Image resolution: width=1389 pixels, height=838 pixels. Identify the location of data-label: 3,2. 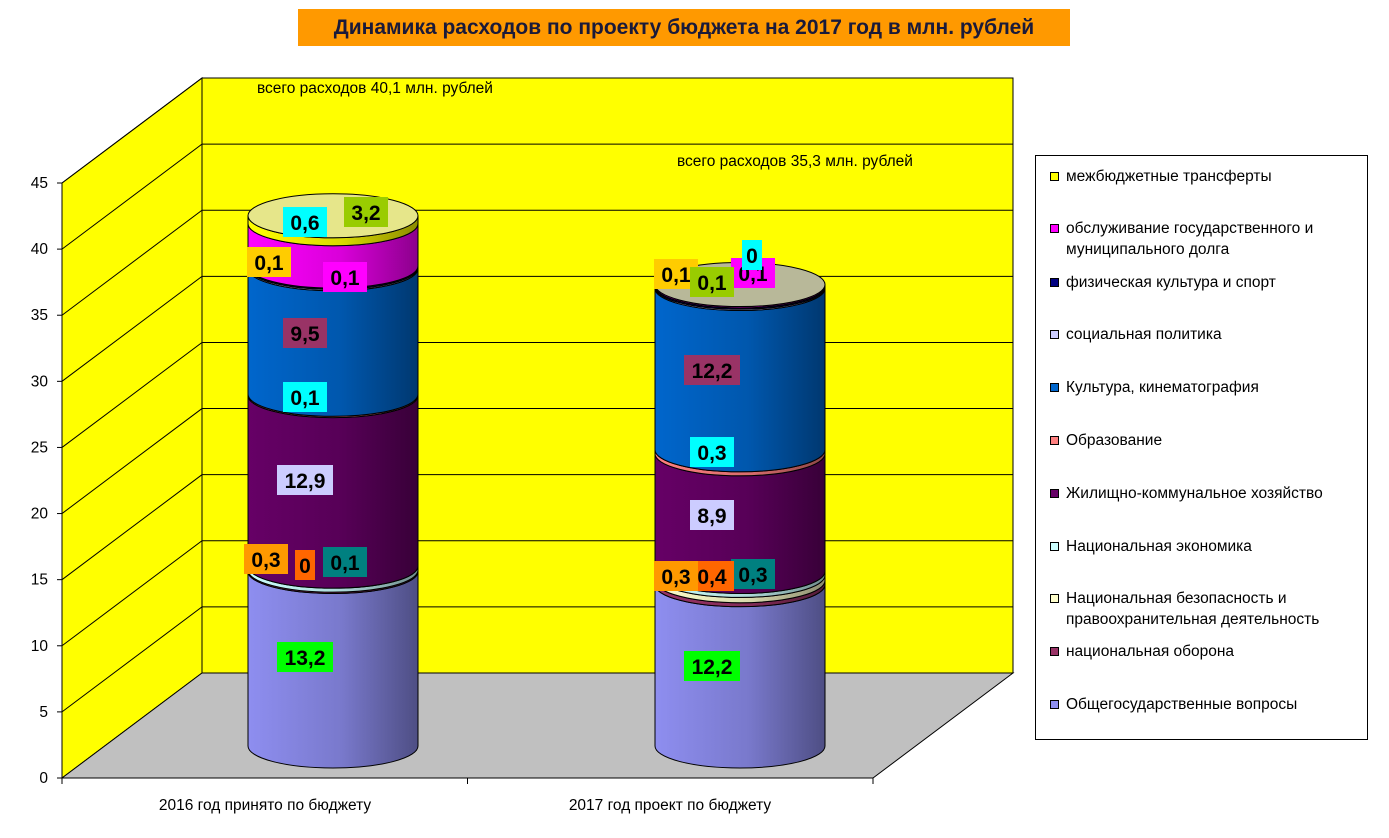
(365, 213).